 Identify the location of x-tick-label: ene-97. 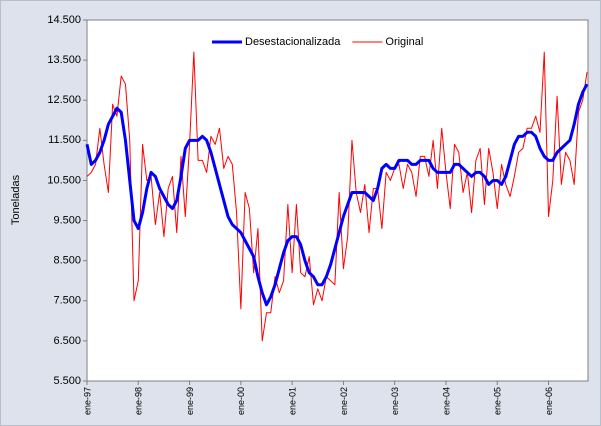
(87, 401).